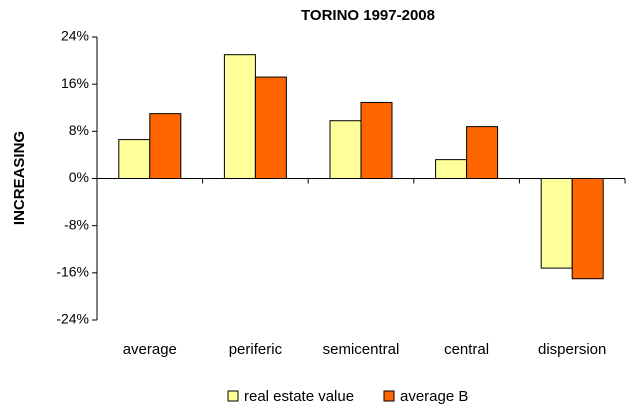 This screenshot has width=628, height=412. What do you see at coordinates (79, 130) in the screenshot?
I see `y-tick-label: 8%` at bounding box center [79, 130].